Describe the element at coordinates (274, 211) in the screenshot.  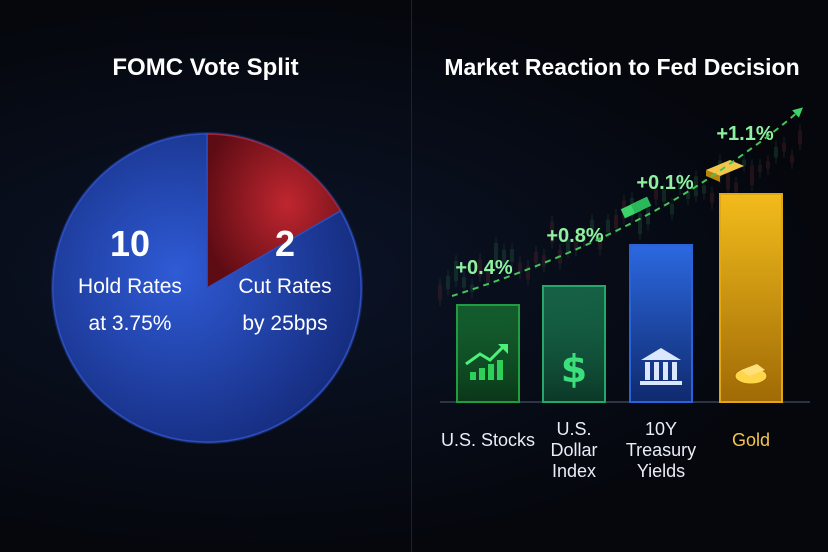
I see `pie-slice-cut-rates` at that location.